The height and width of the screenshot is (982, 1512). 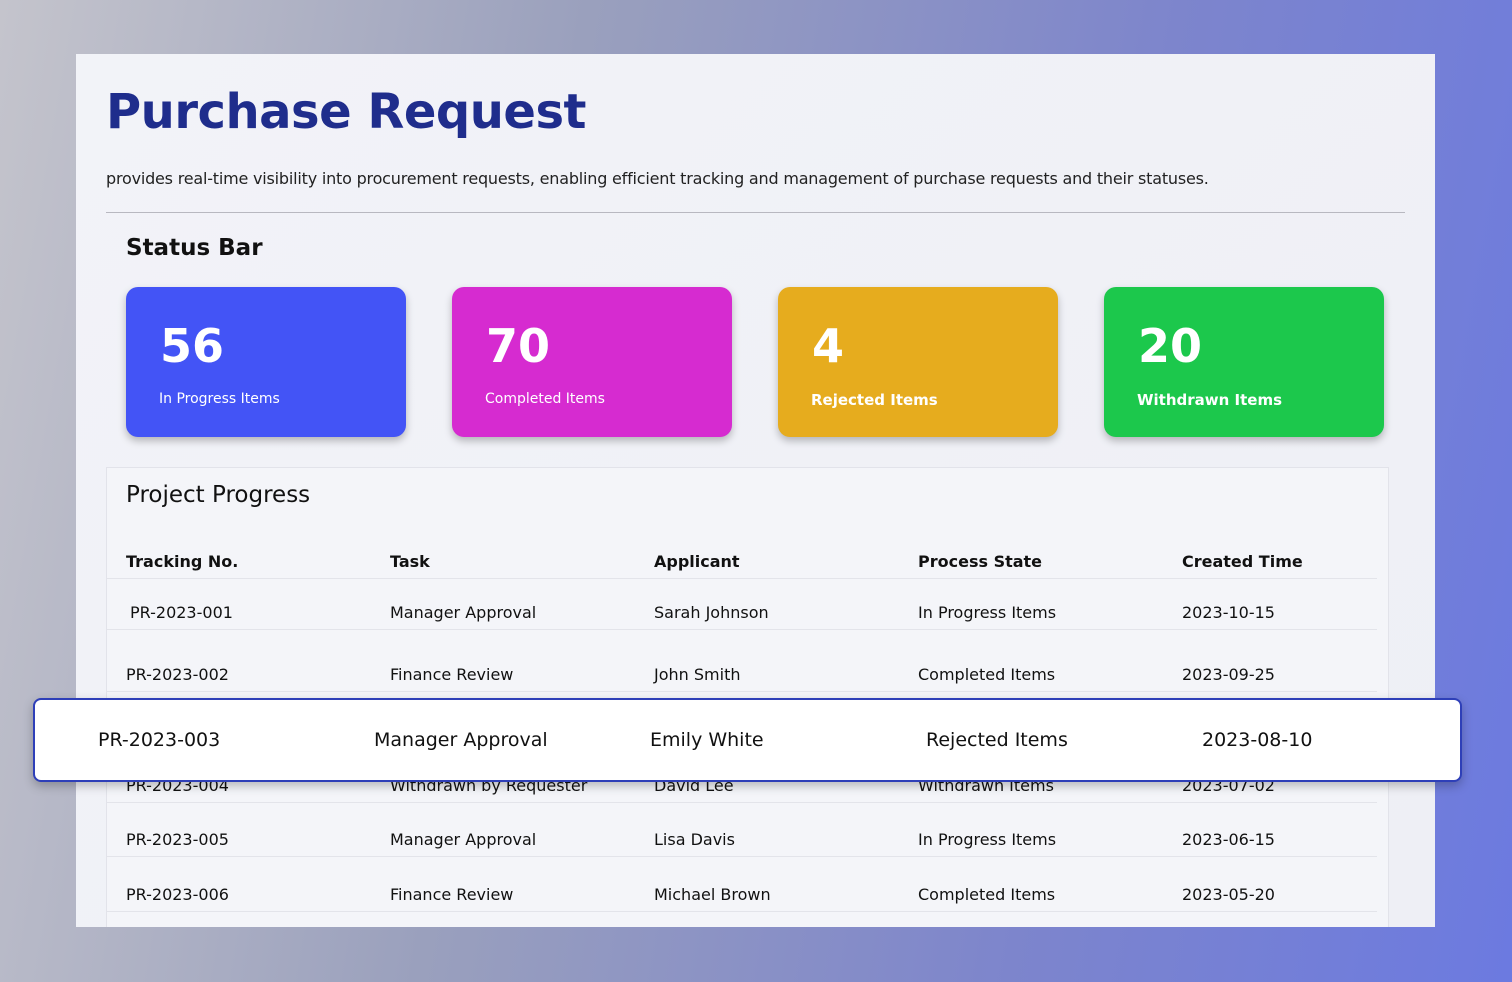 What do you see at coordinates (1228, 674) in the screenshot?
I see `row-cell: 2023-09-25` at bounding box center [1228, 674].